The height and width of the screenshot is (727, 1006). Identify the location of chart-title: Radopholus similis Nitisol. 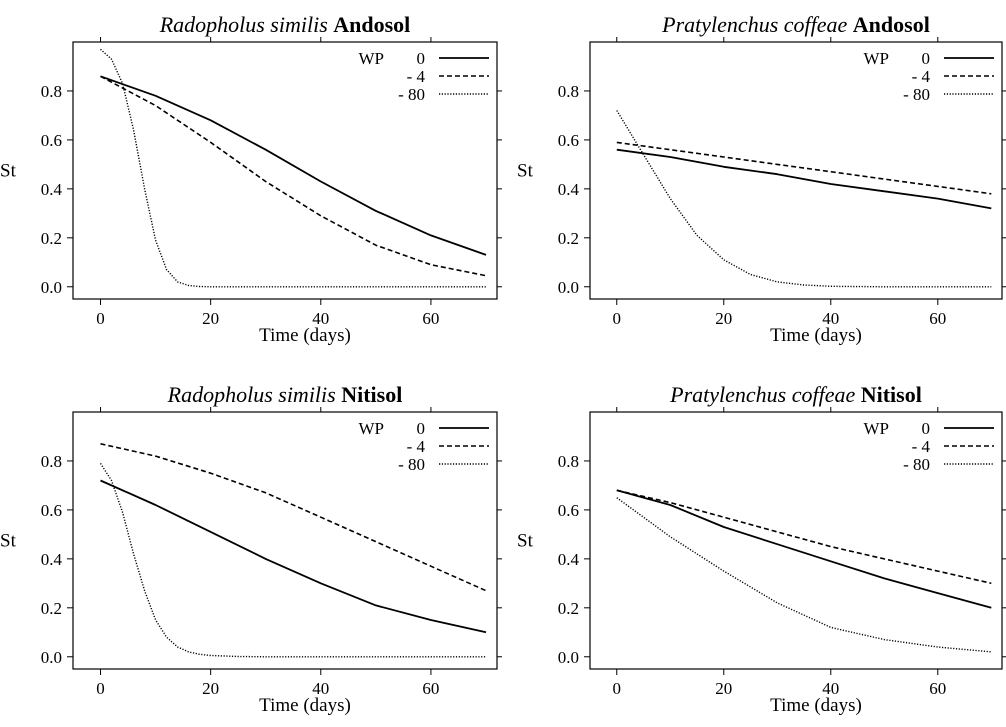
(285, 394).